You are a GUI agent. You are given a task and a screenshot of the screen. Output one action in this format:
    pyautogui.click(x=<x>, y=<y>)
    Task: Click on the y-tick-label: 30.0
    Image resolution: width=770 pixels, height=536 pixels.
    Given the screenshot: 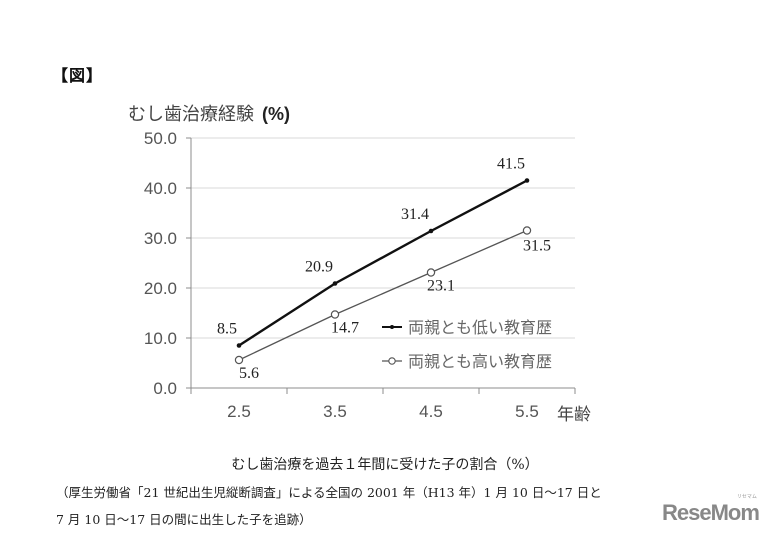 What is the action you would take?
    pyautogui.click(x=160, y=238)
    